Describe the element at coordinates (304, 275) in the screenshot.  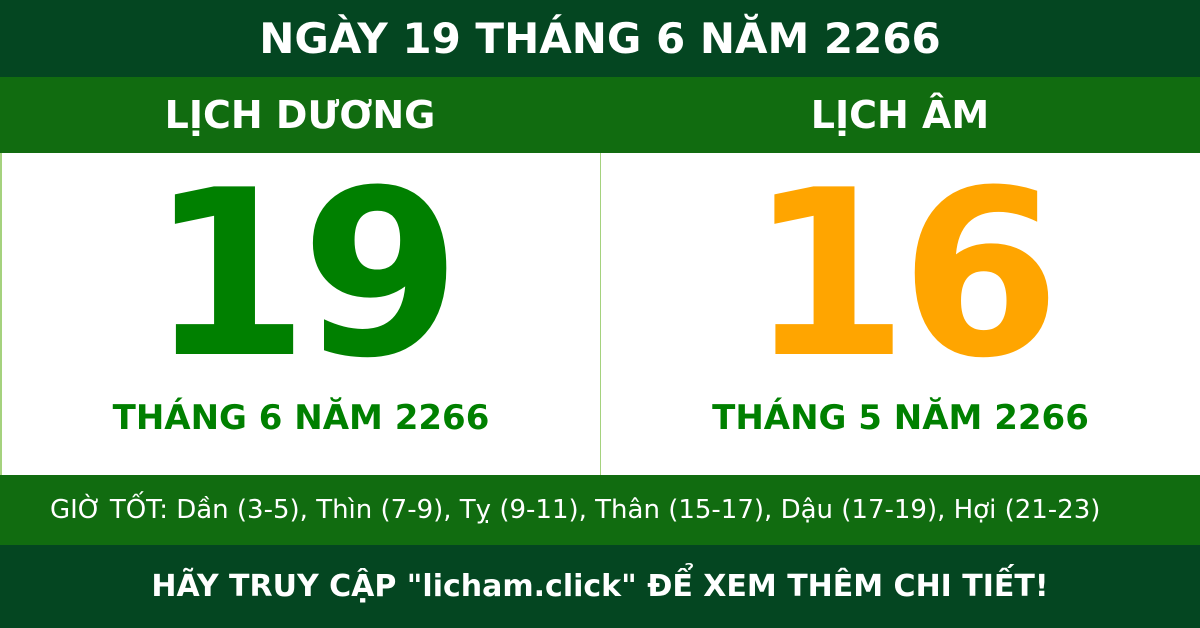
I see `solar-day: 19` at that location.